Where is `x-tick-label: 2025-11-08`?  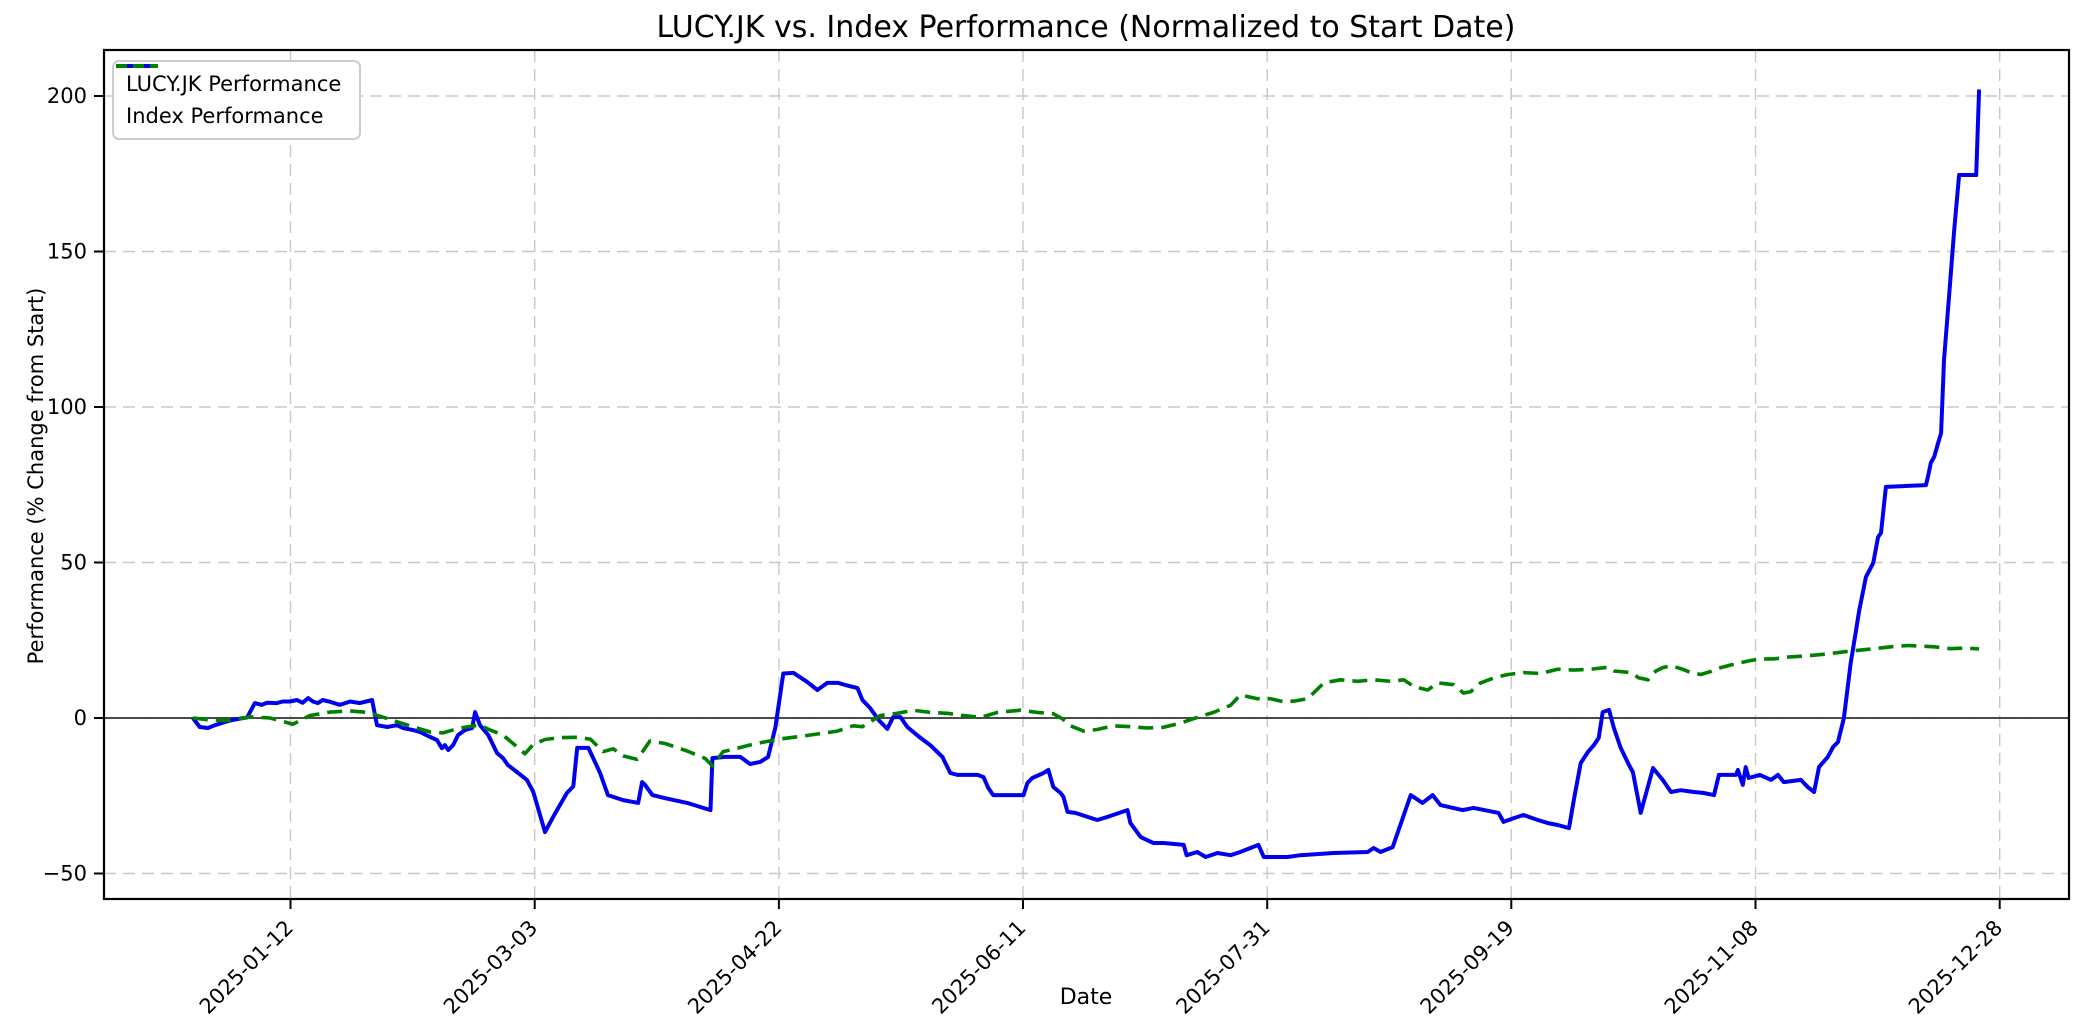
x-tick-label: 2025-11-08 is located at coordinates (1711, 967).